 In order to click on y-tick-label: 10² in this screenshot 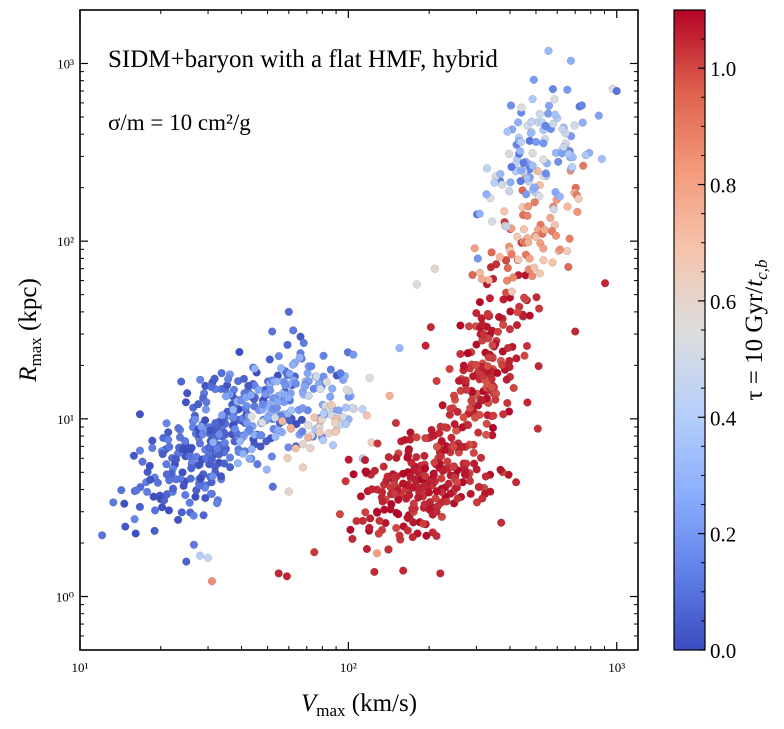, I will do `click(65, 241)`.